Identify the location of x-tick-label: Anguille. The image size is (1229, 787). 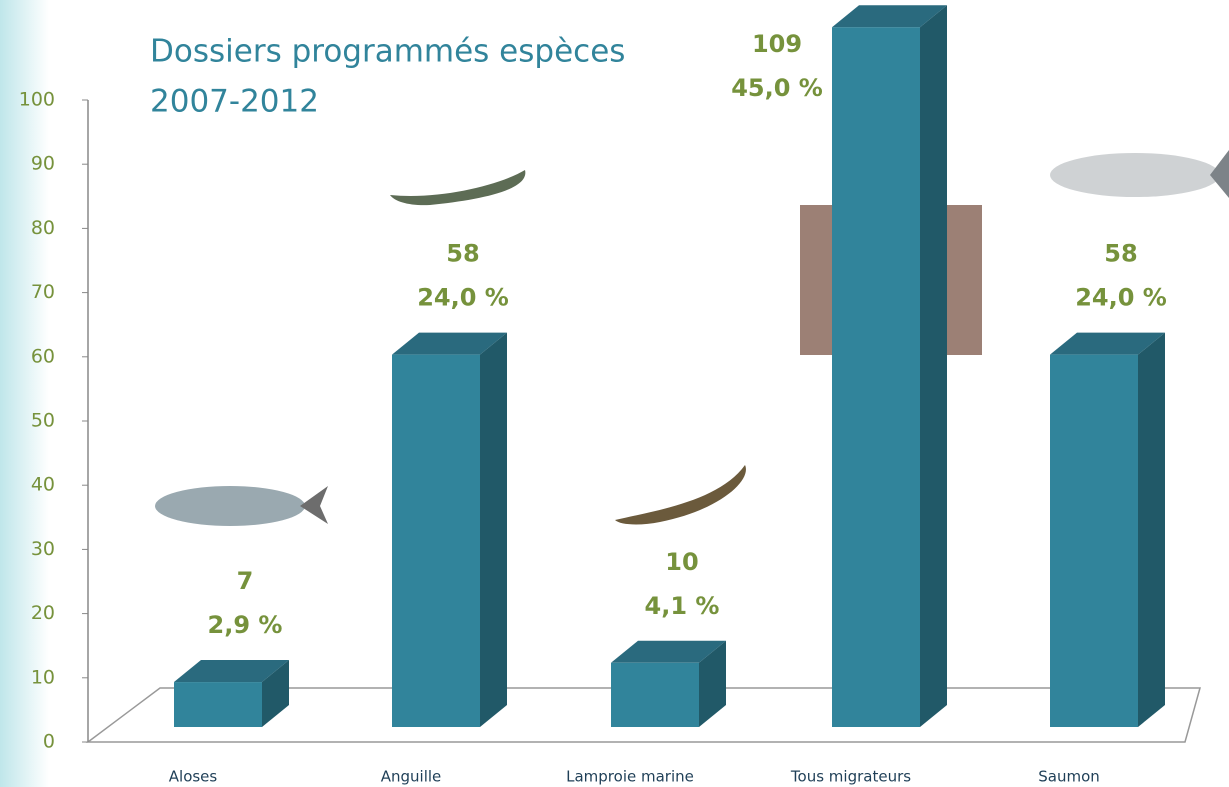
(411, 777).